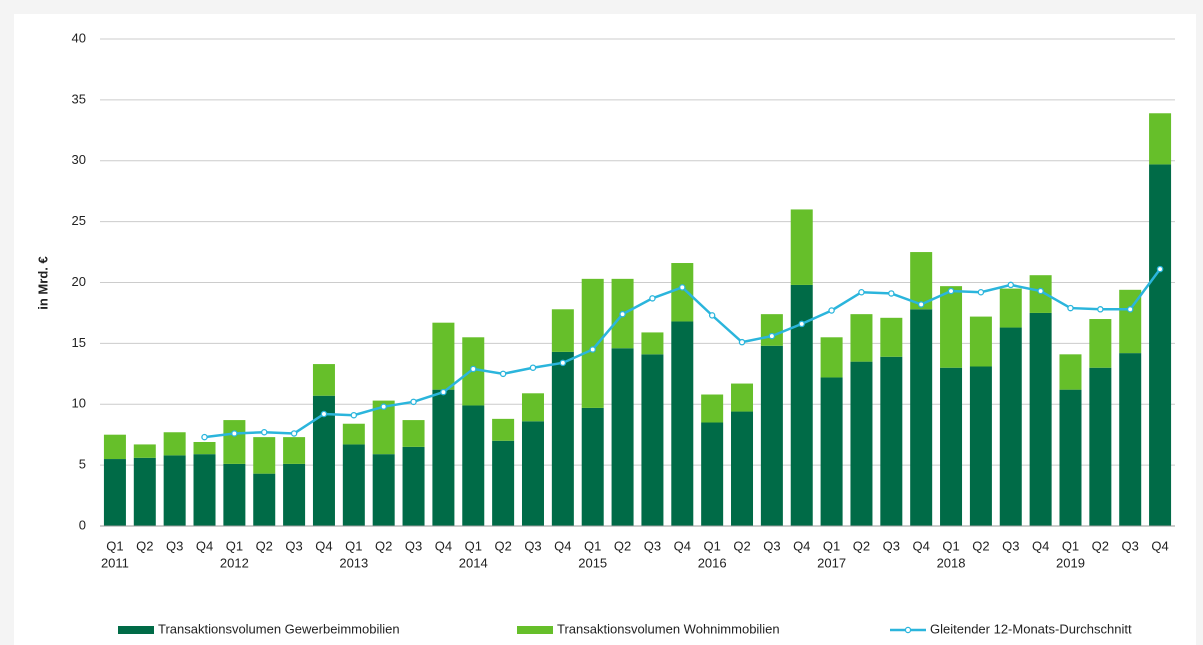  Describe the element at coordinates (79, 98) in the screenshot. I see `y-tick-label: 35` at that location.